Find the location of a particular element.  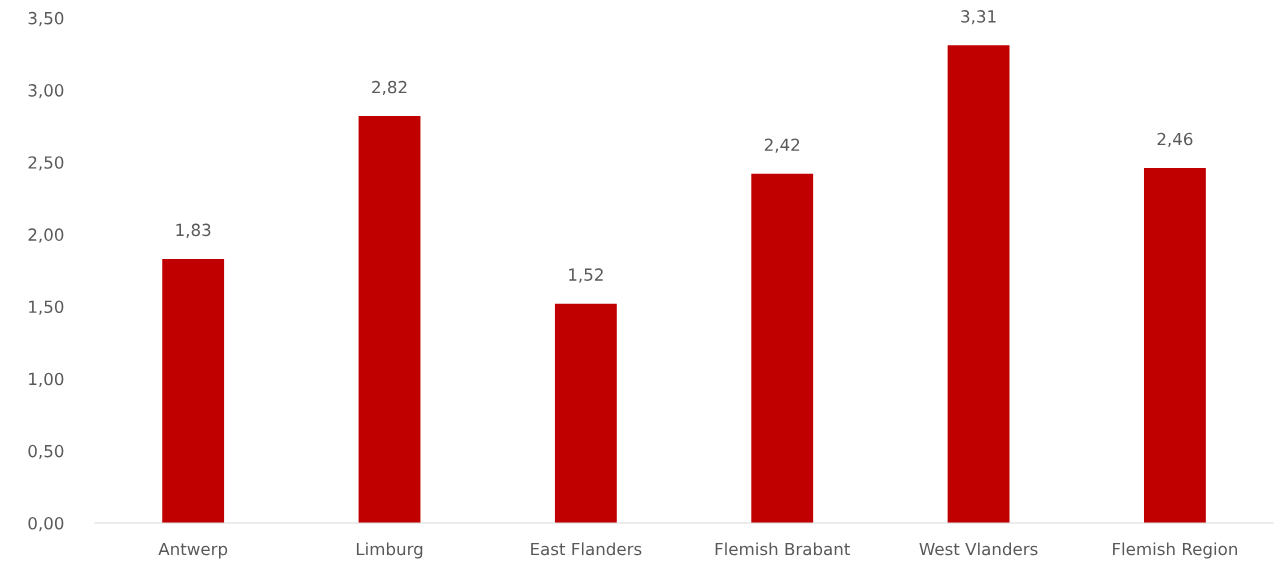

data-label: 3,31 is located at coordinates (978, 17).